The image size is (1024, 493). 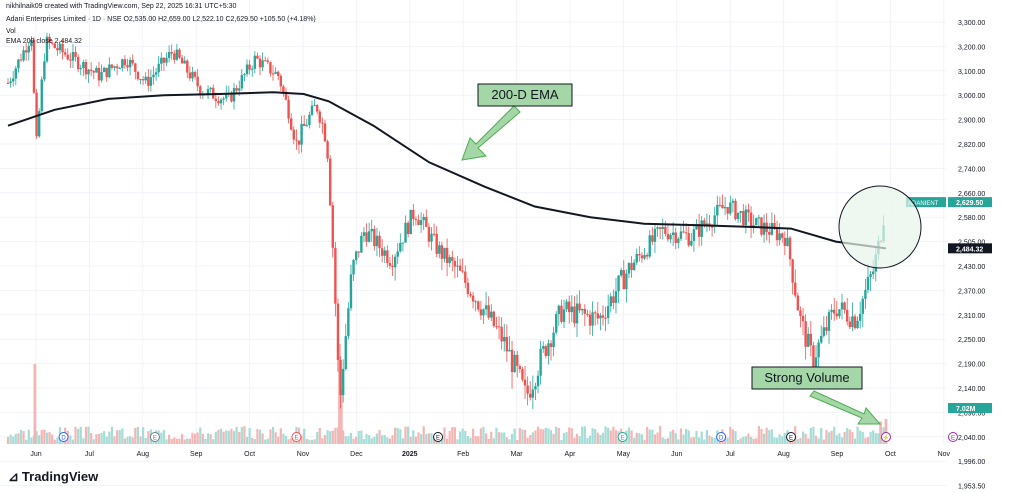 I want to click on tradingview-logo: ⊿ TradingView, so click(x=53, y=476).